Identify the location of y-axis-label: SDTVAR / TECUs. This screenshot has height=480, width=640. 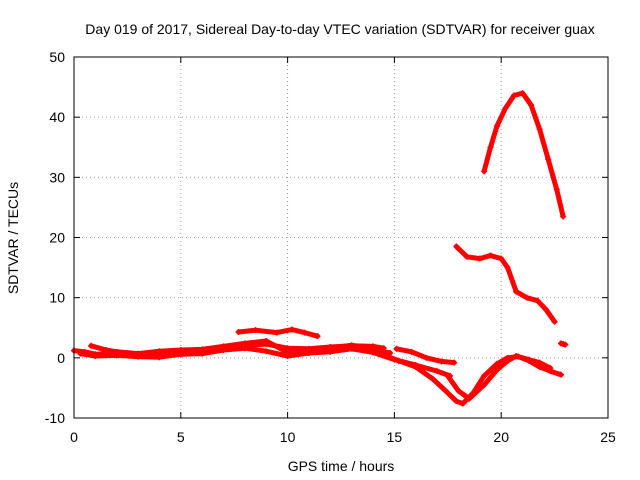
(13, 238).